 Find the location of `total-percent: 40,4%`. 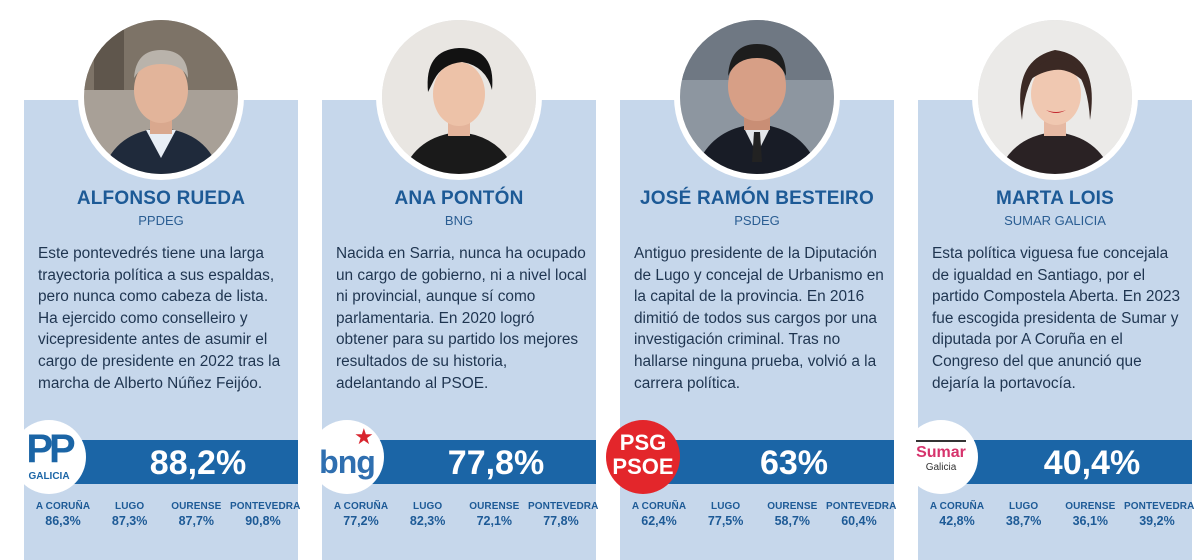

total-percent: 40,4% is located at coordinates (1092, 463).